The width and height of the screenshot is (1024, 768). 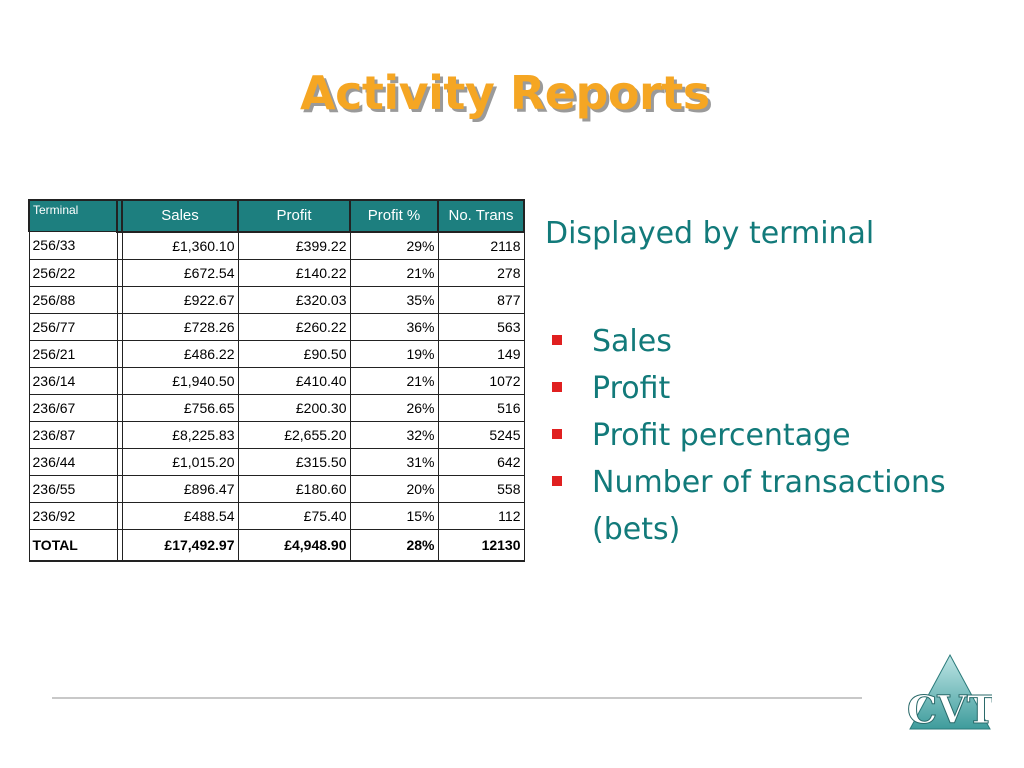 I want to click on table-row: 256/88 £922.67 £320.03 35% 877, so click(x=276, y=299).